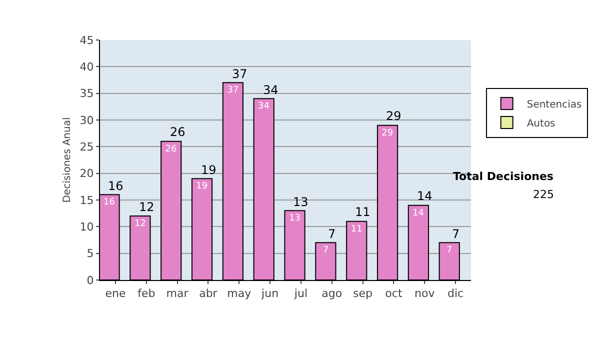 Image resolution: width=600 pixels, height=340 pixels. I want to click on x-tick-label: jun, so click(269, 293).